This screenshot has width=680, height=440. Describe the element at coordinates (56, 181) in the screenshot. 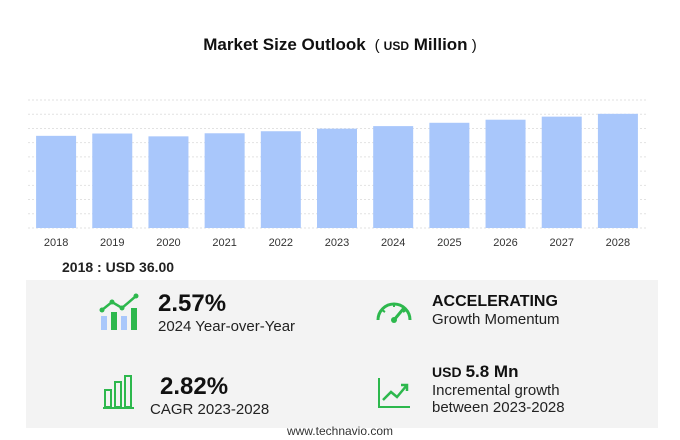

I see `bar-2018` at that location.